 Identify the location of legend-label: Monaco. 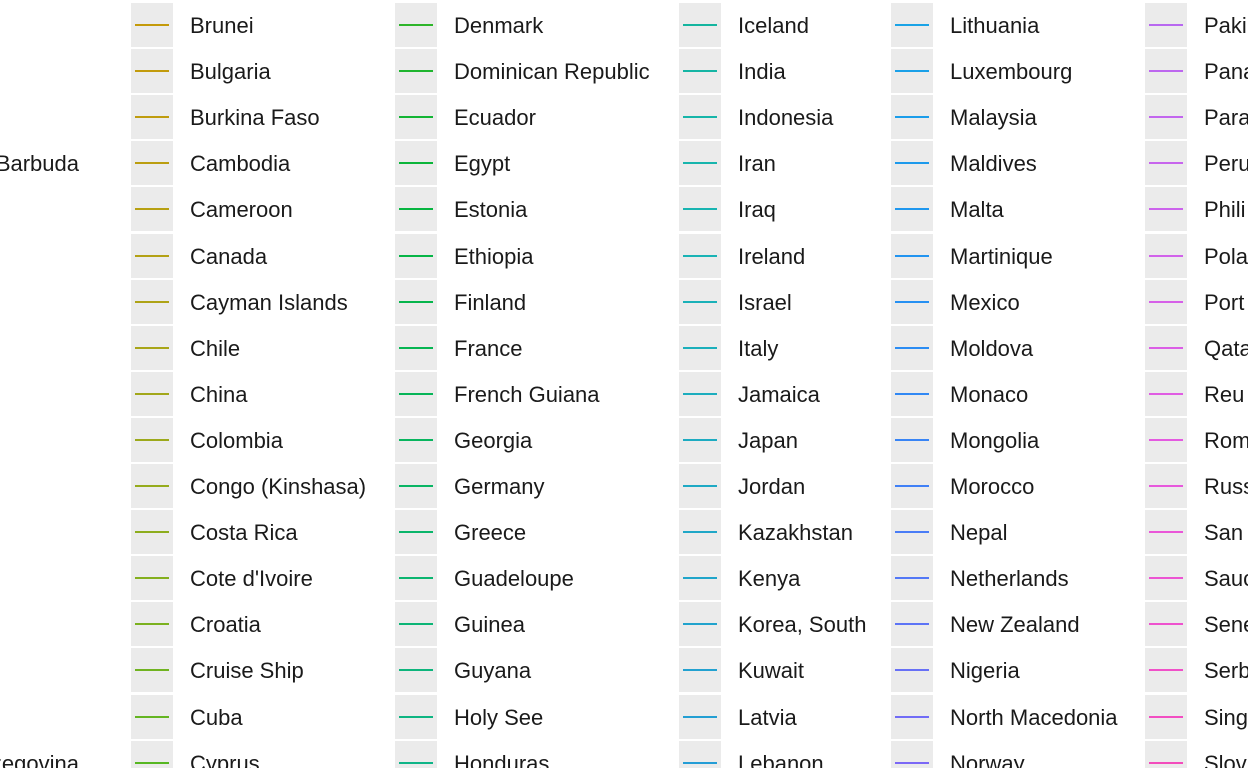
(989, 394).